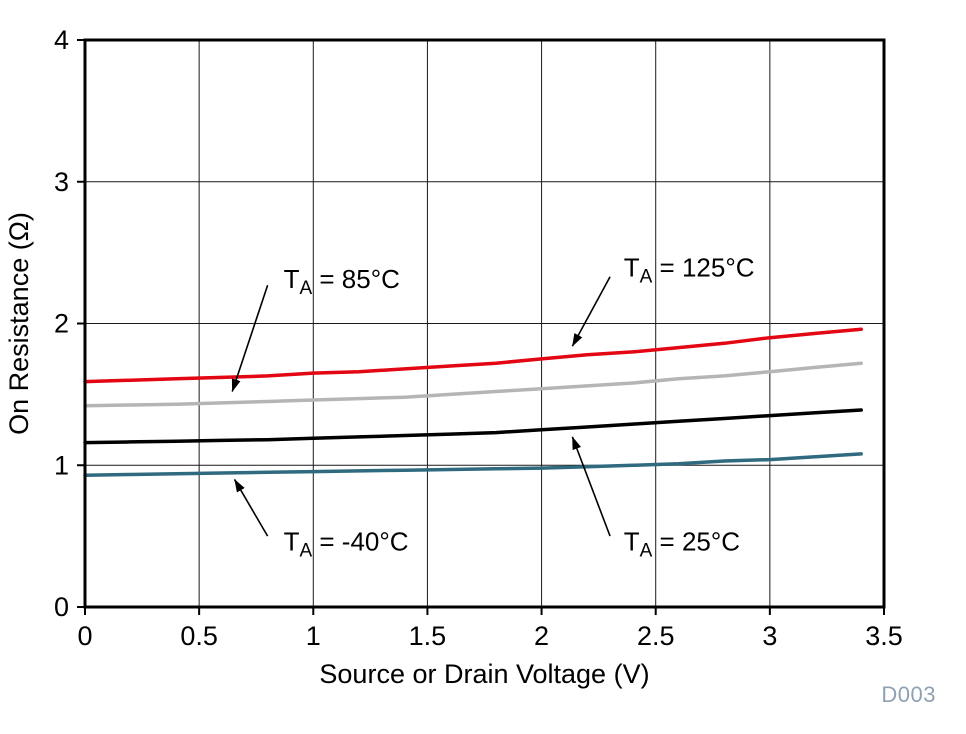 The height and width of the screenshot is (734, 966). I want to click on x-axis-label: Source or Drain Voltage (V), so click(484, 674).